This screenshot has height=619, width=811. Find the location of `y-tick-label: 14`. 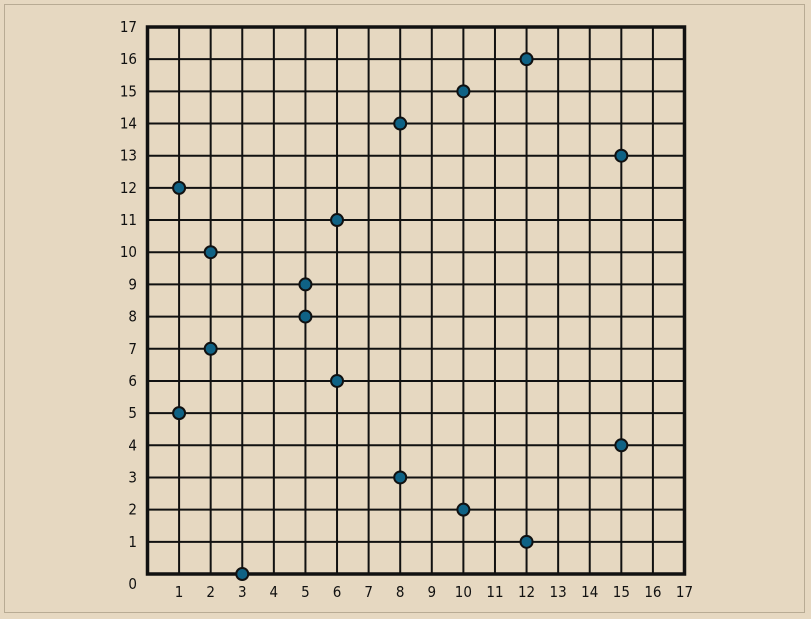

y-tick-label: 14 is located at coordinates (128, 124).